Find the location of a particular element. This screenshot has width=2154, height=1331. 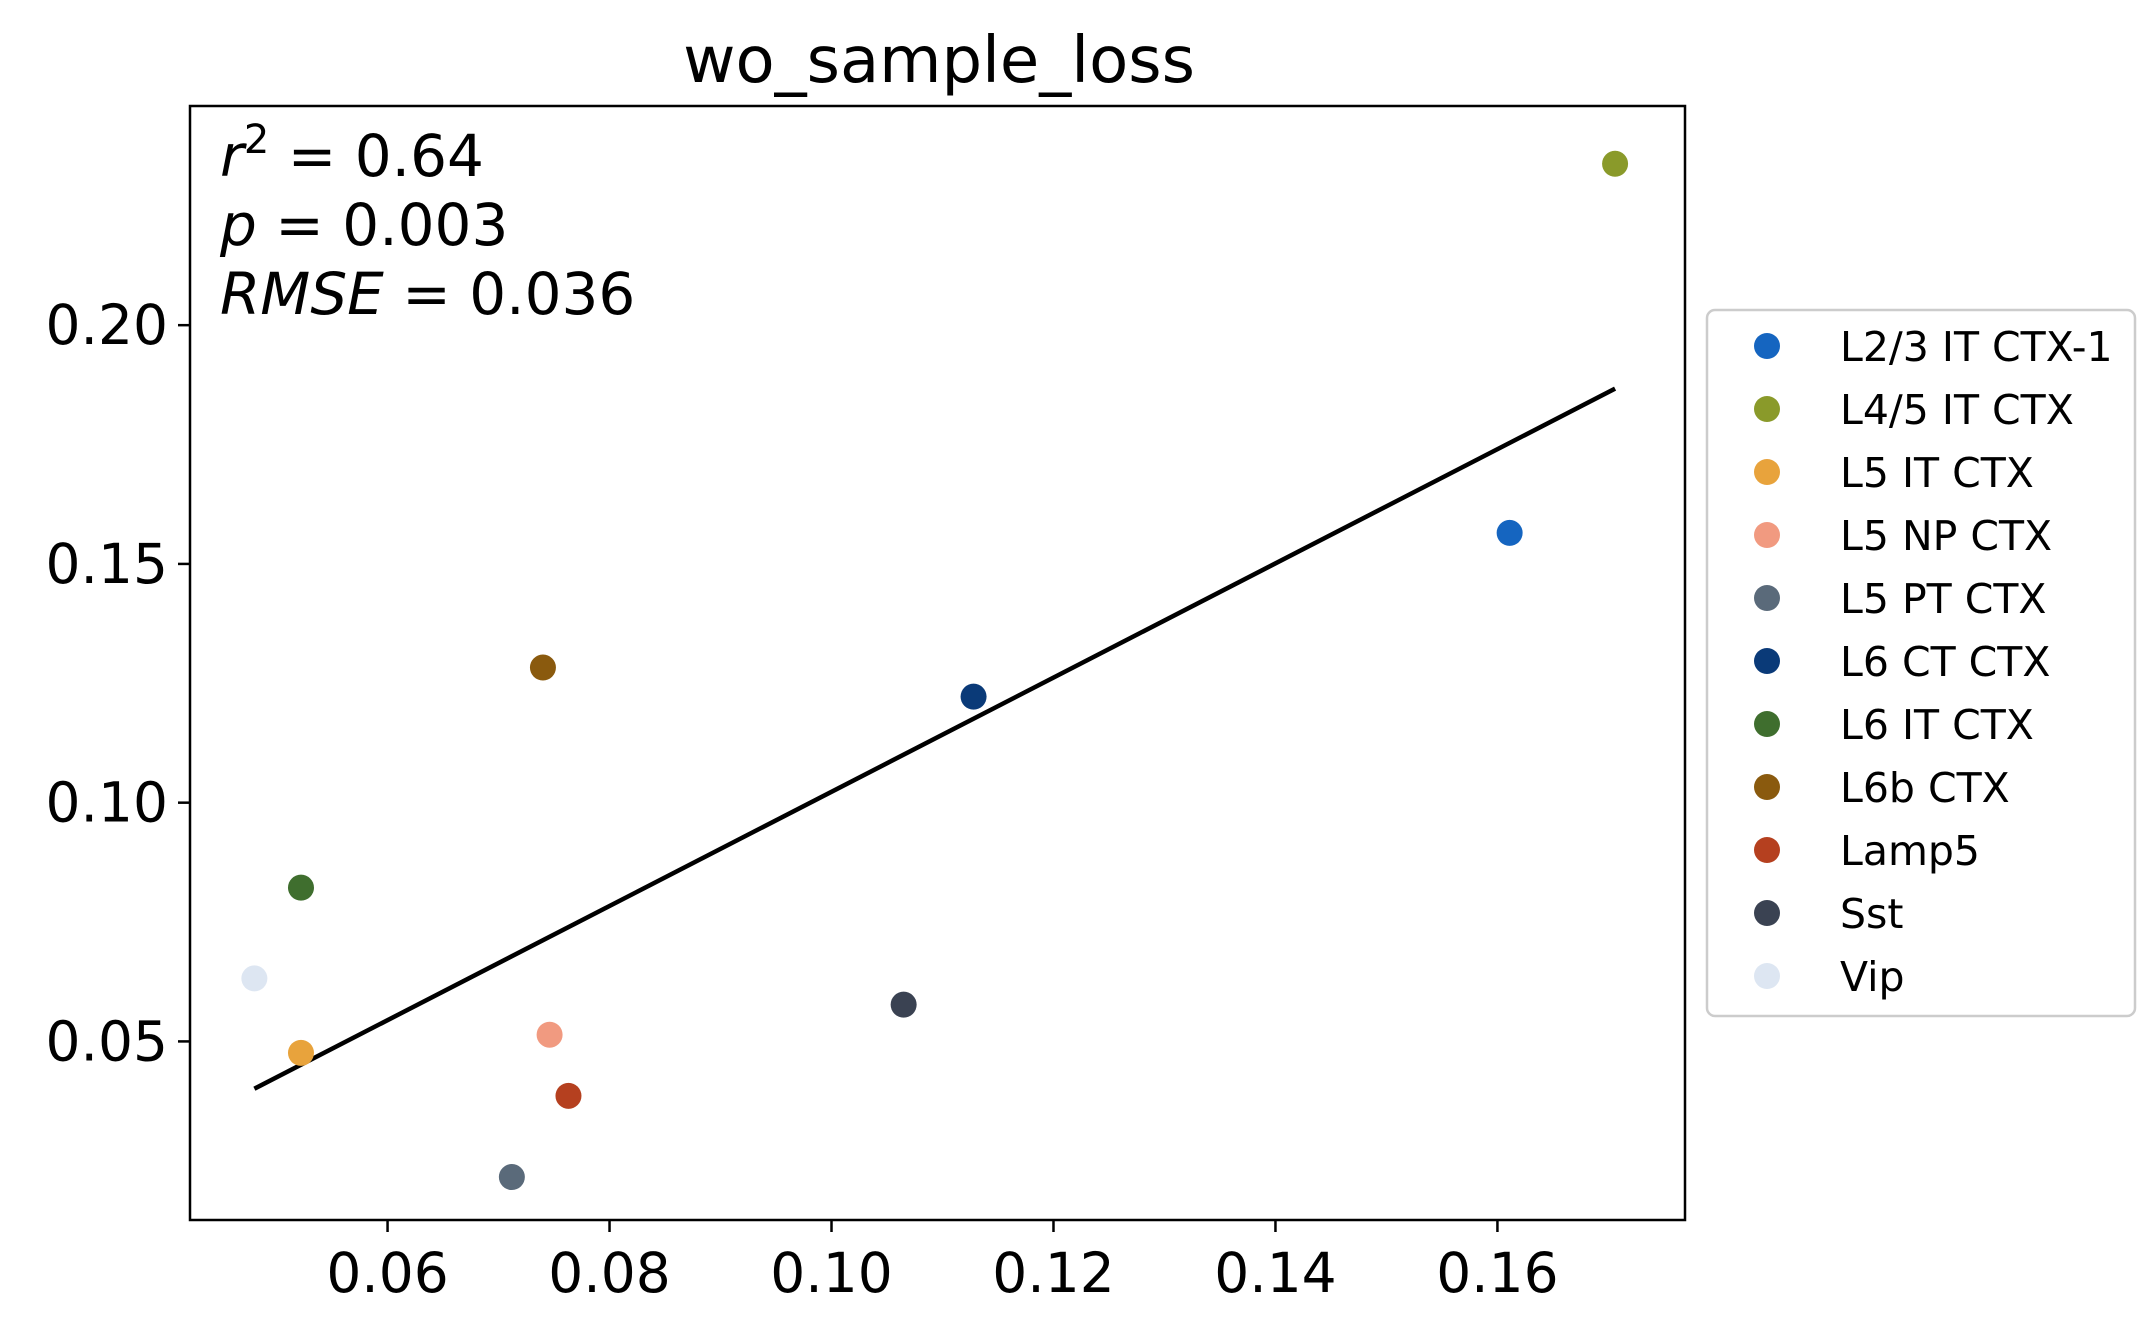

y-tick-label: 0.15 is located at coordinates (107, 564).